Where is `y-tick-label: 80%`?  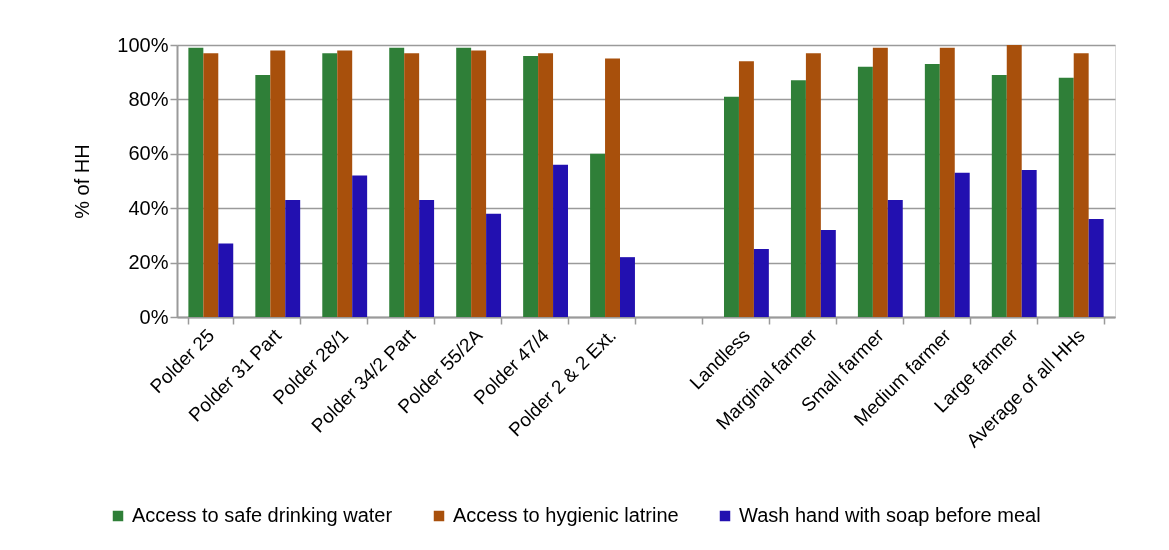 y-tick-label: 80% is located at coordinates (148, 98).